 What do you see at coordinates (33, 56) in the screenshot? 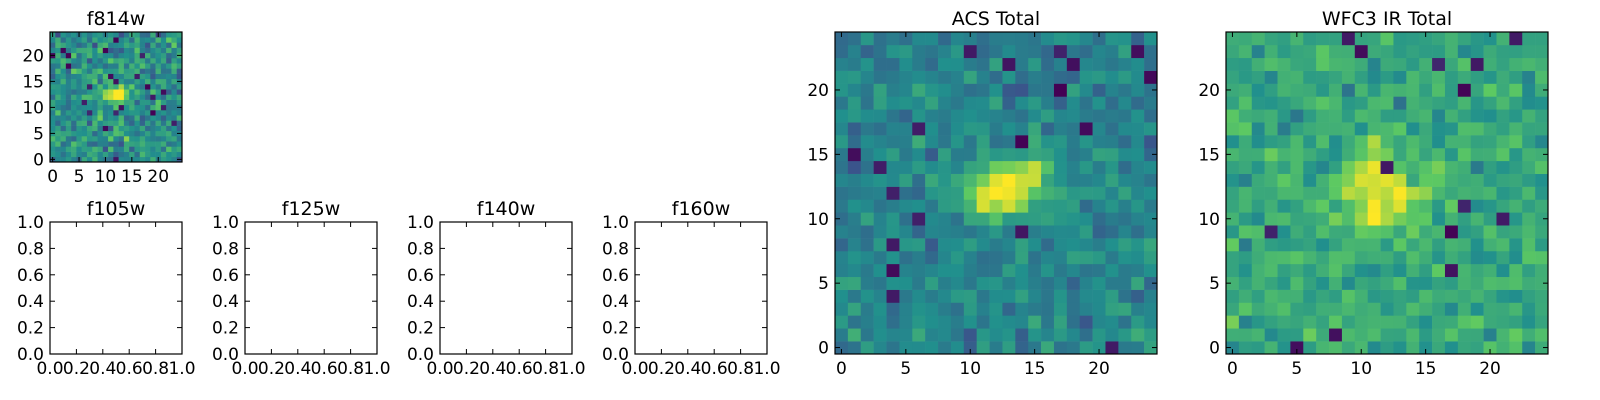
I see `y-tick-label: 20` at bounding box center [33, 56].